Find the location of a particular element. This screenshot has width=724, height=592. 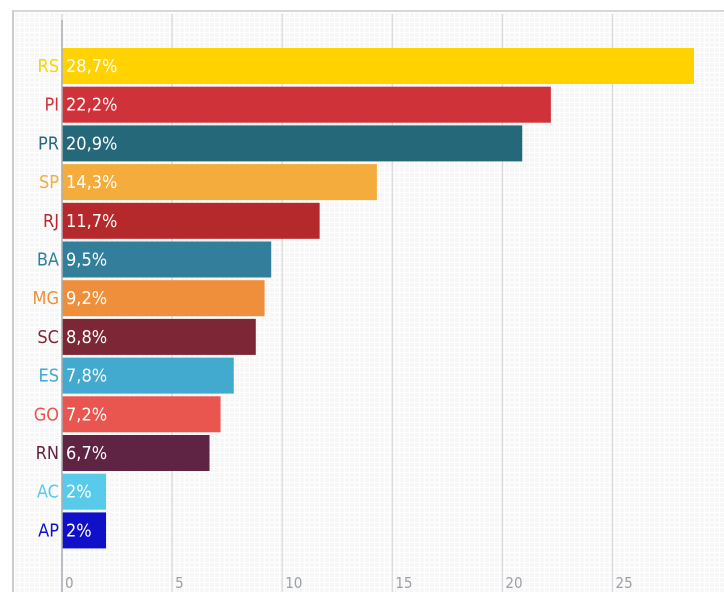

x-tick-label: 20 is located at coordinates (513, 583).